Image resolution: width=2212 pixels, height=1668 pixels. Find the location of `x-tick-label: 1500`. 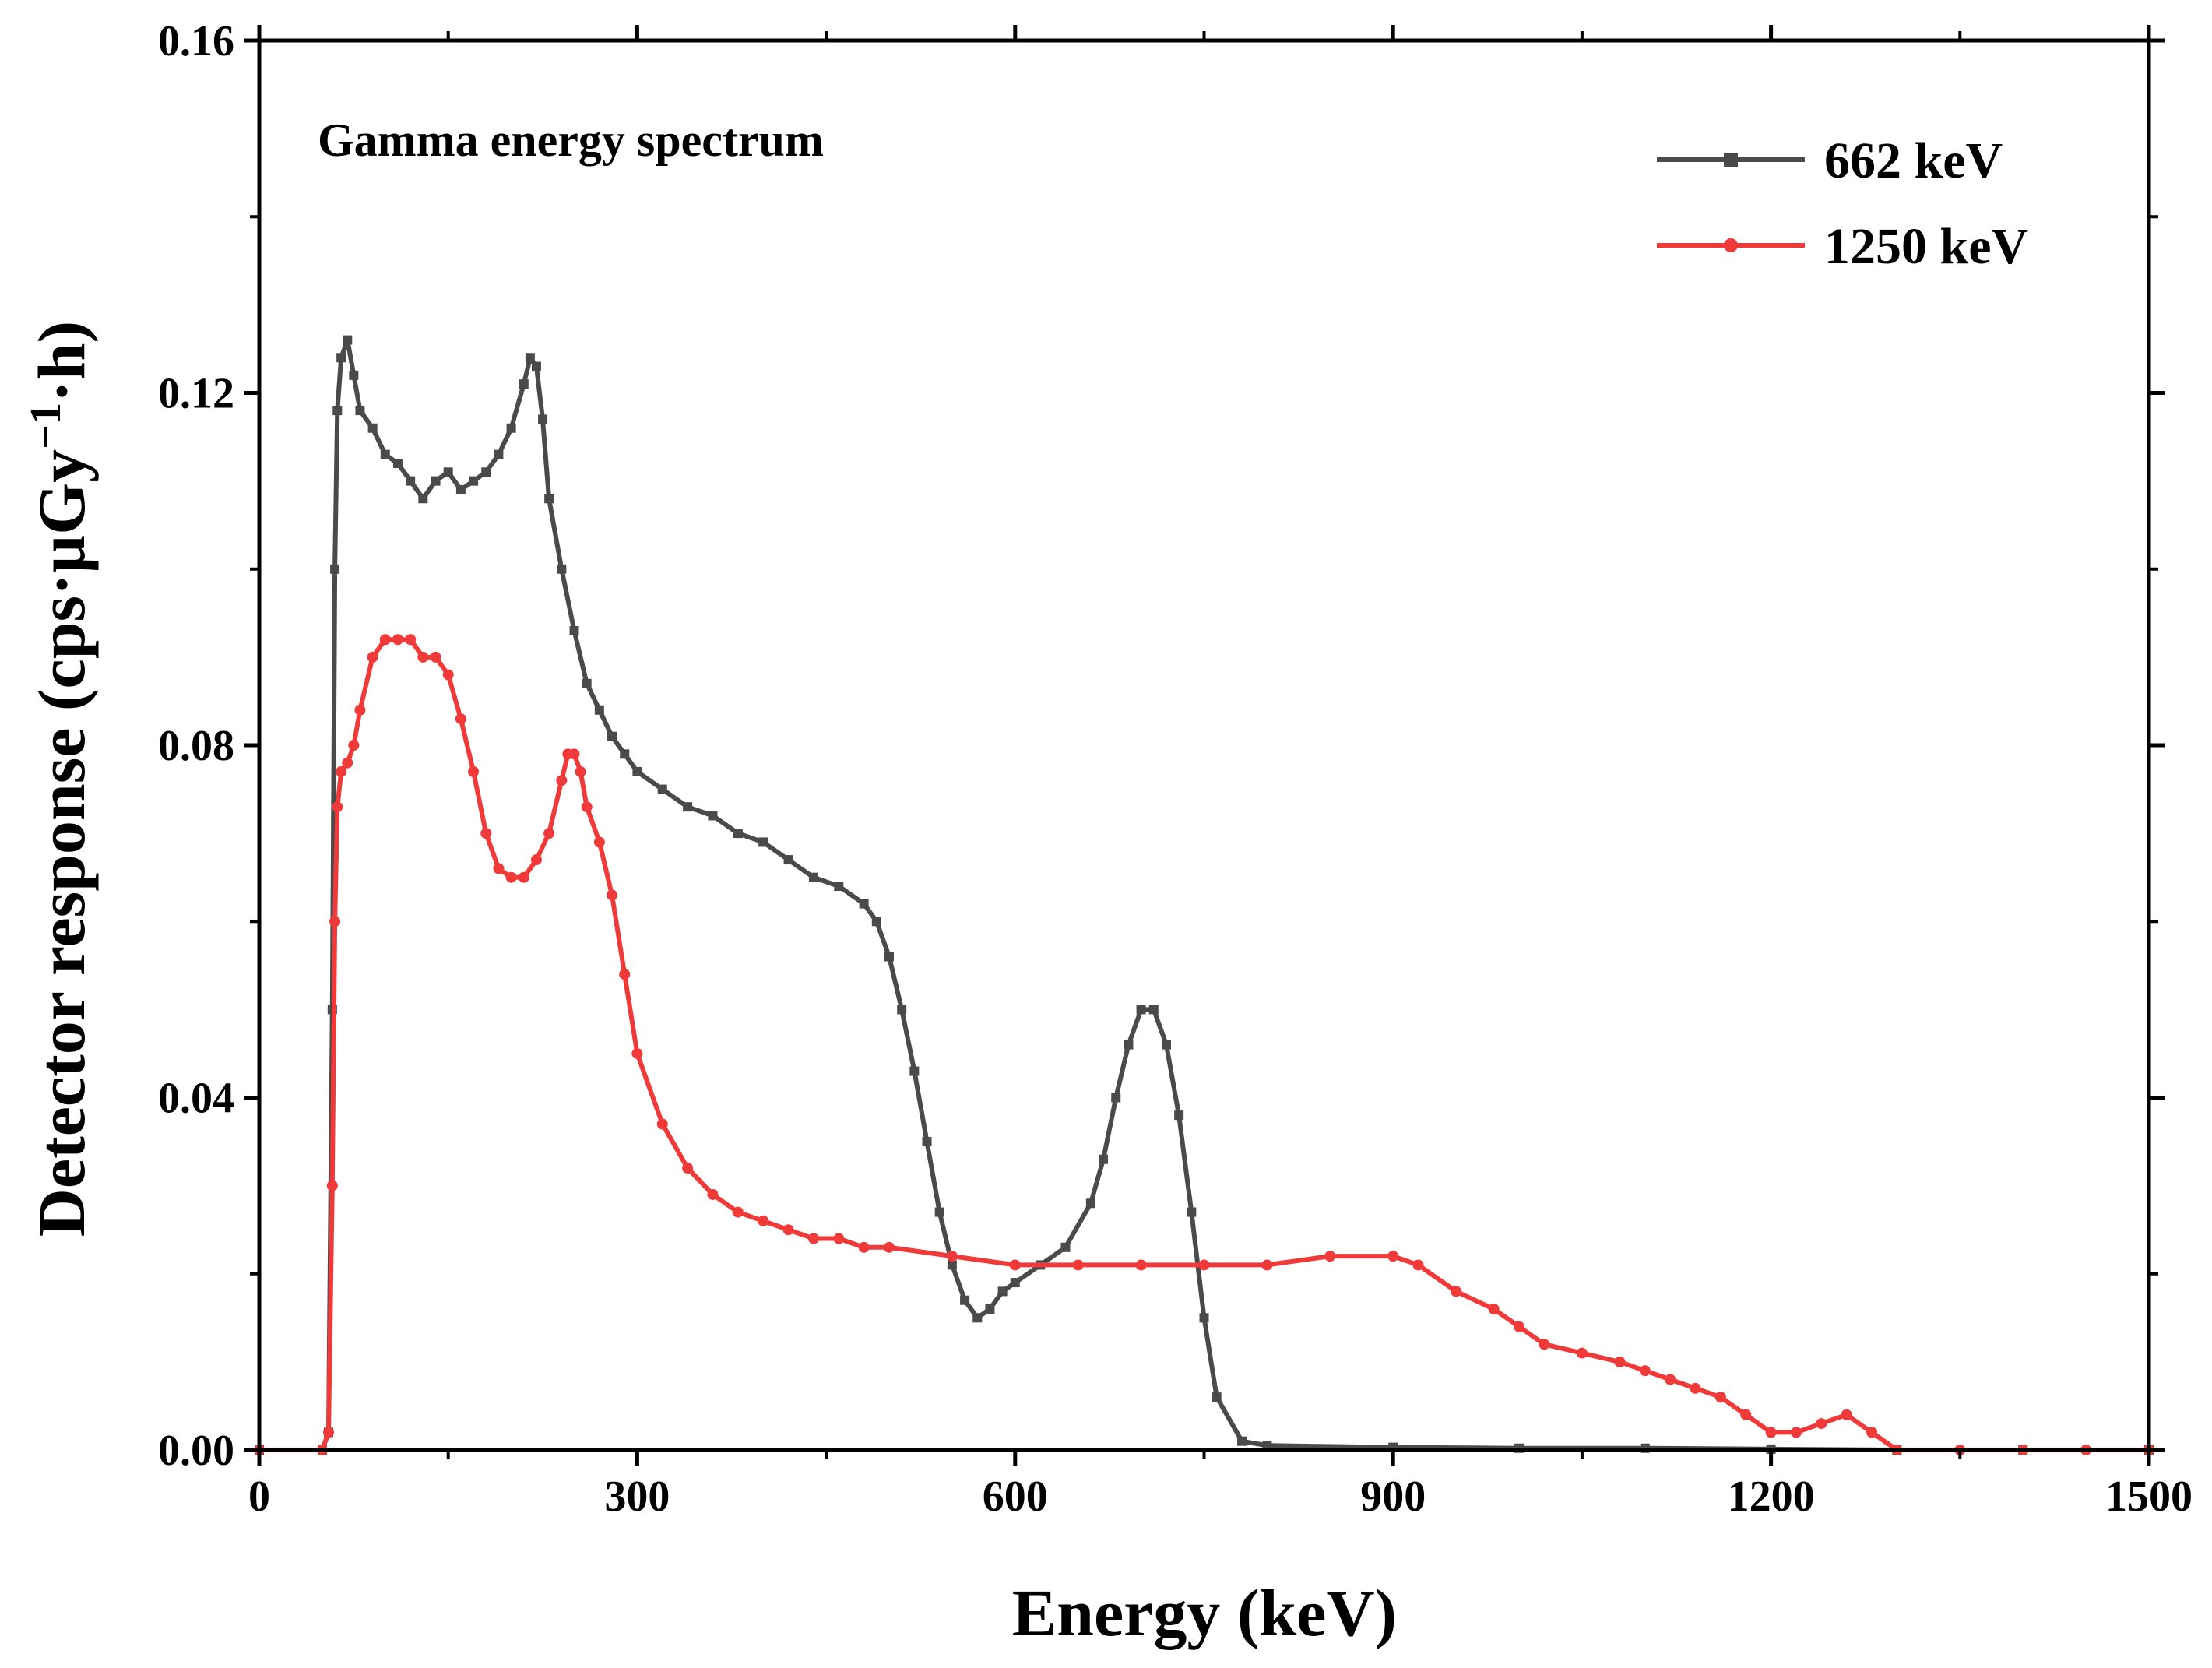

x-tick-label: 1500 is located at coordinates (2149, 1497).